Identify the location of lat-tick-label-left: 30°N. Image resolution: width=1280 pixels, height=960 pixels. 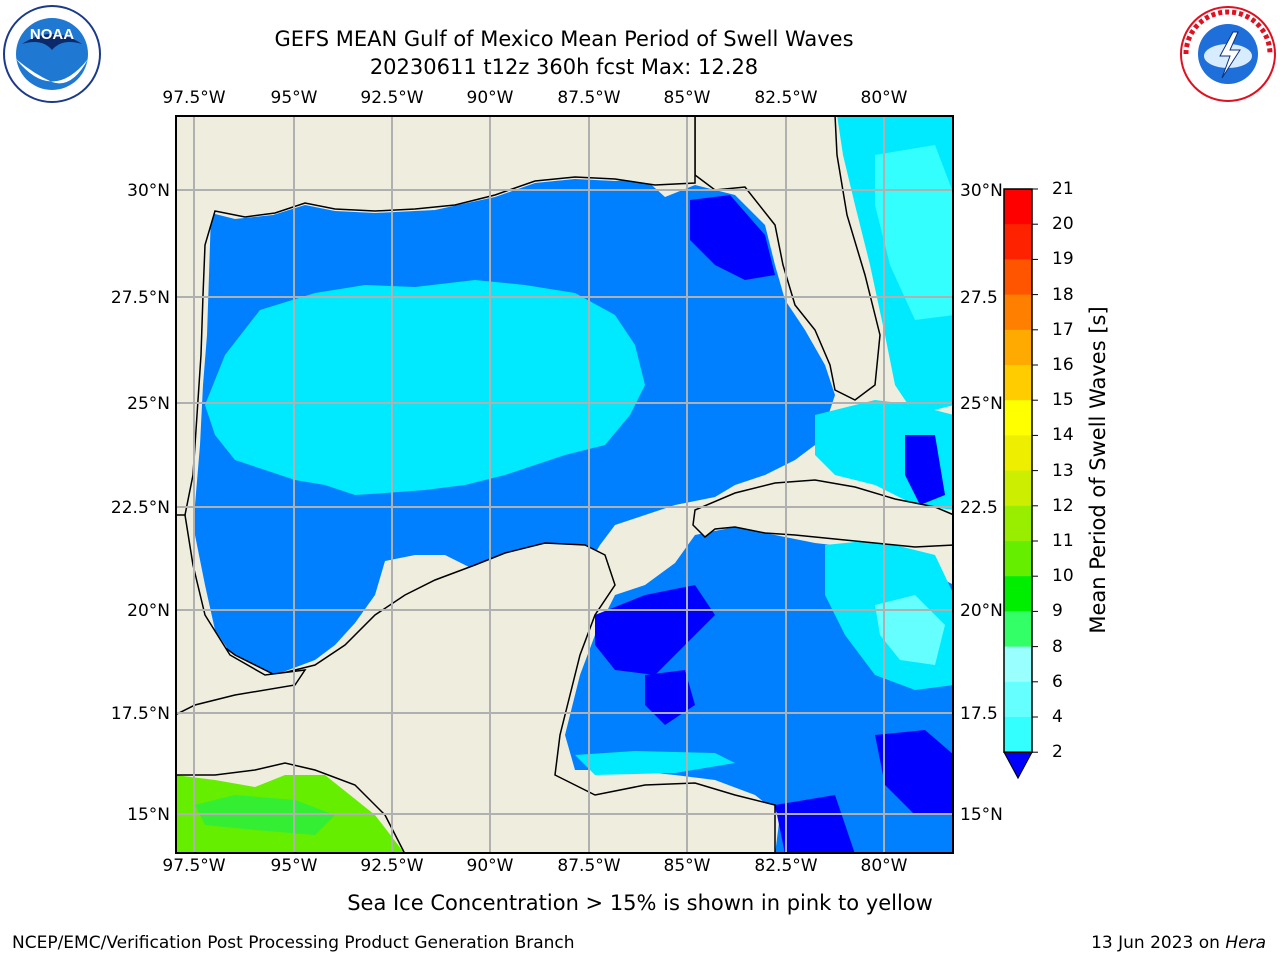
(148, 191).